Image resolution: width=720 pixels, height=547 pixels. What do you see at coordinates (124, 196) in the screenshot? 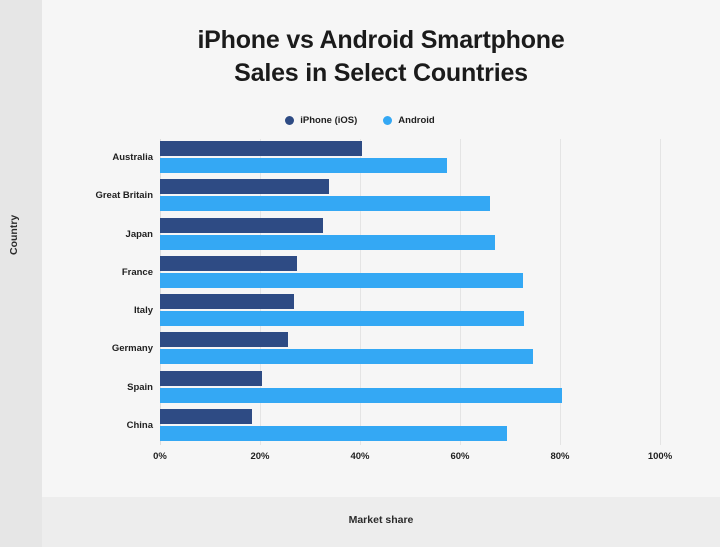
I see `y-axis-tick-label: Great Britain` at bounding box center [124, 196].